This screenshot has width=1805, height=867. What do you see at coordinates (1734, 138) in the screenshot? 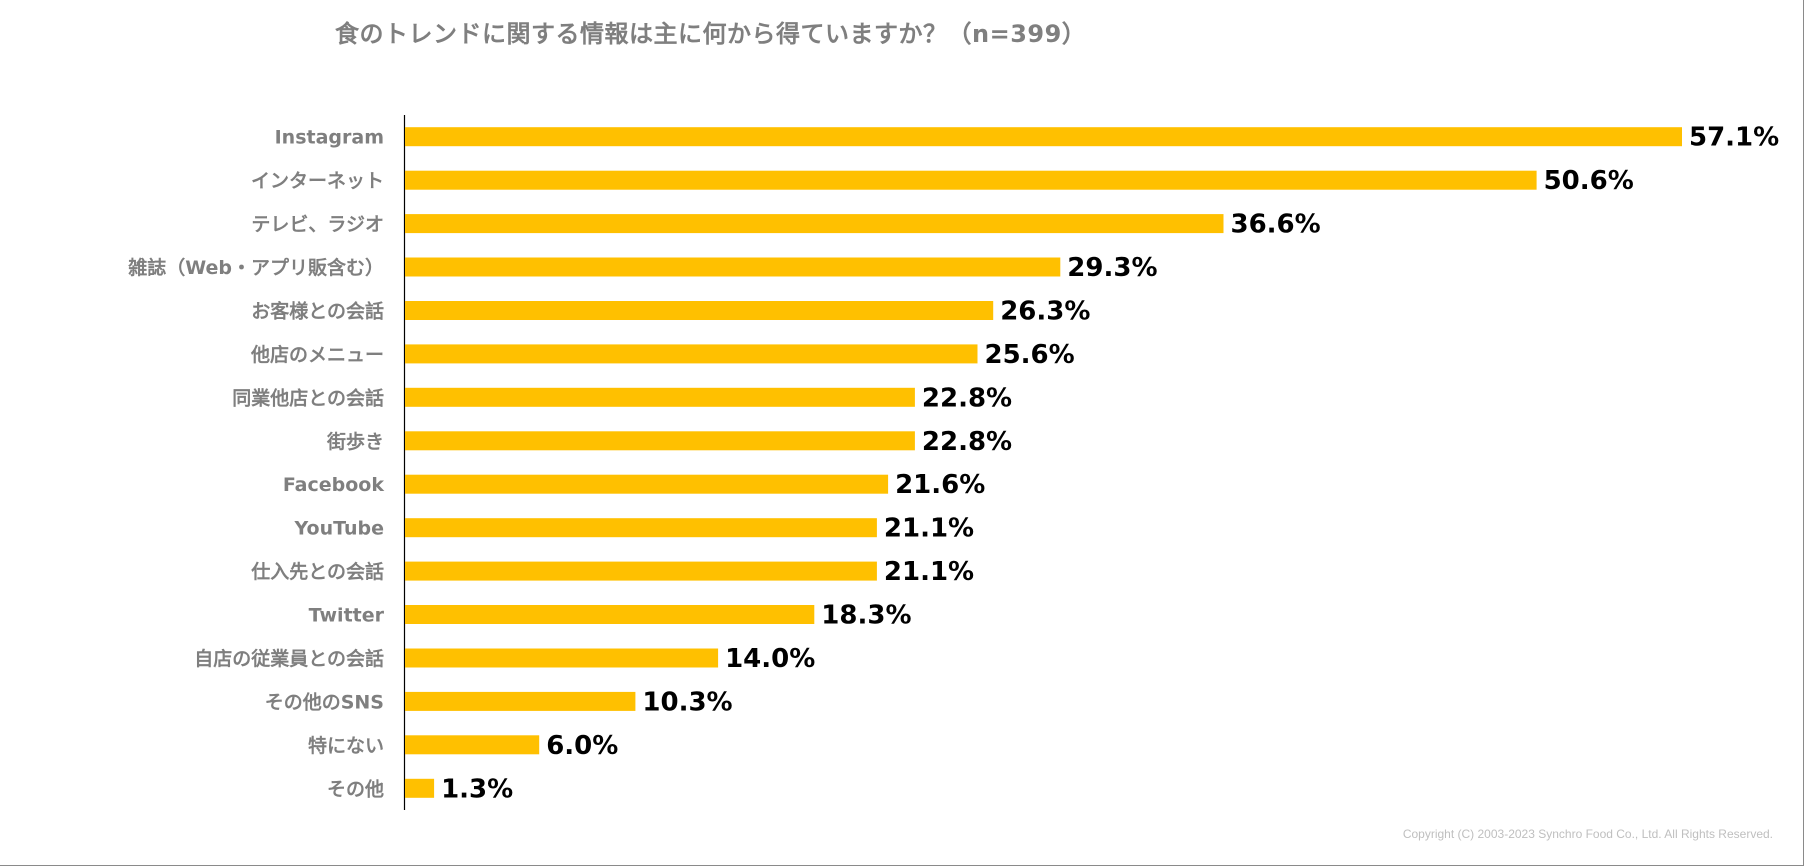
I see `value-label: 57.1%` at bounding box center [1734, 138].